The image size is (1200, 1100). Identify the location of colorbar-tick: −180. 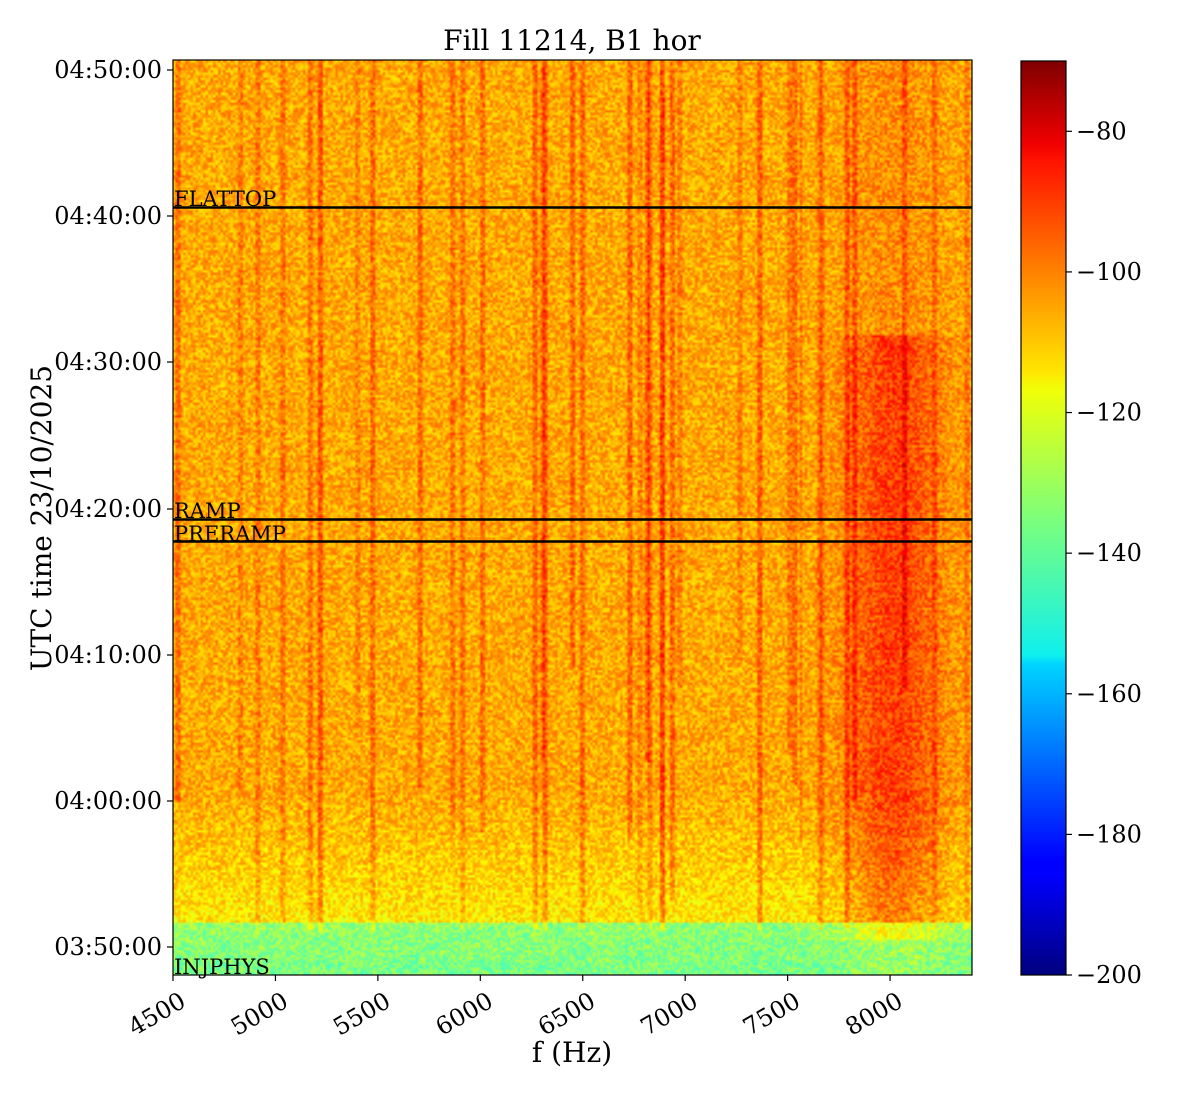
(1104, 834).